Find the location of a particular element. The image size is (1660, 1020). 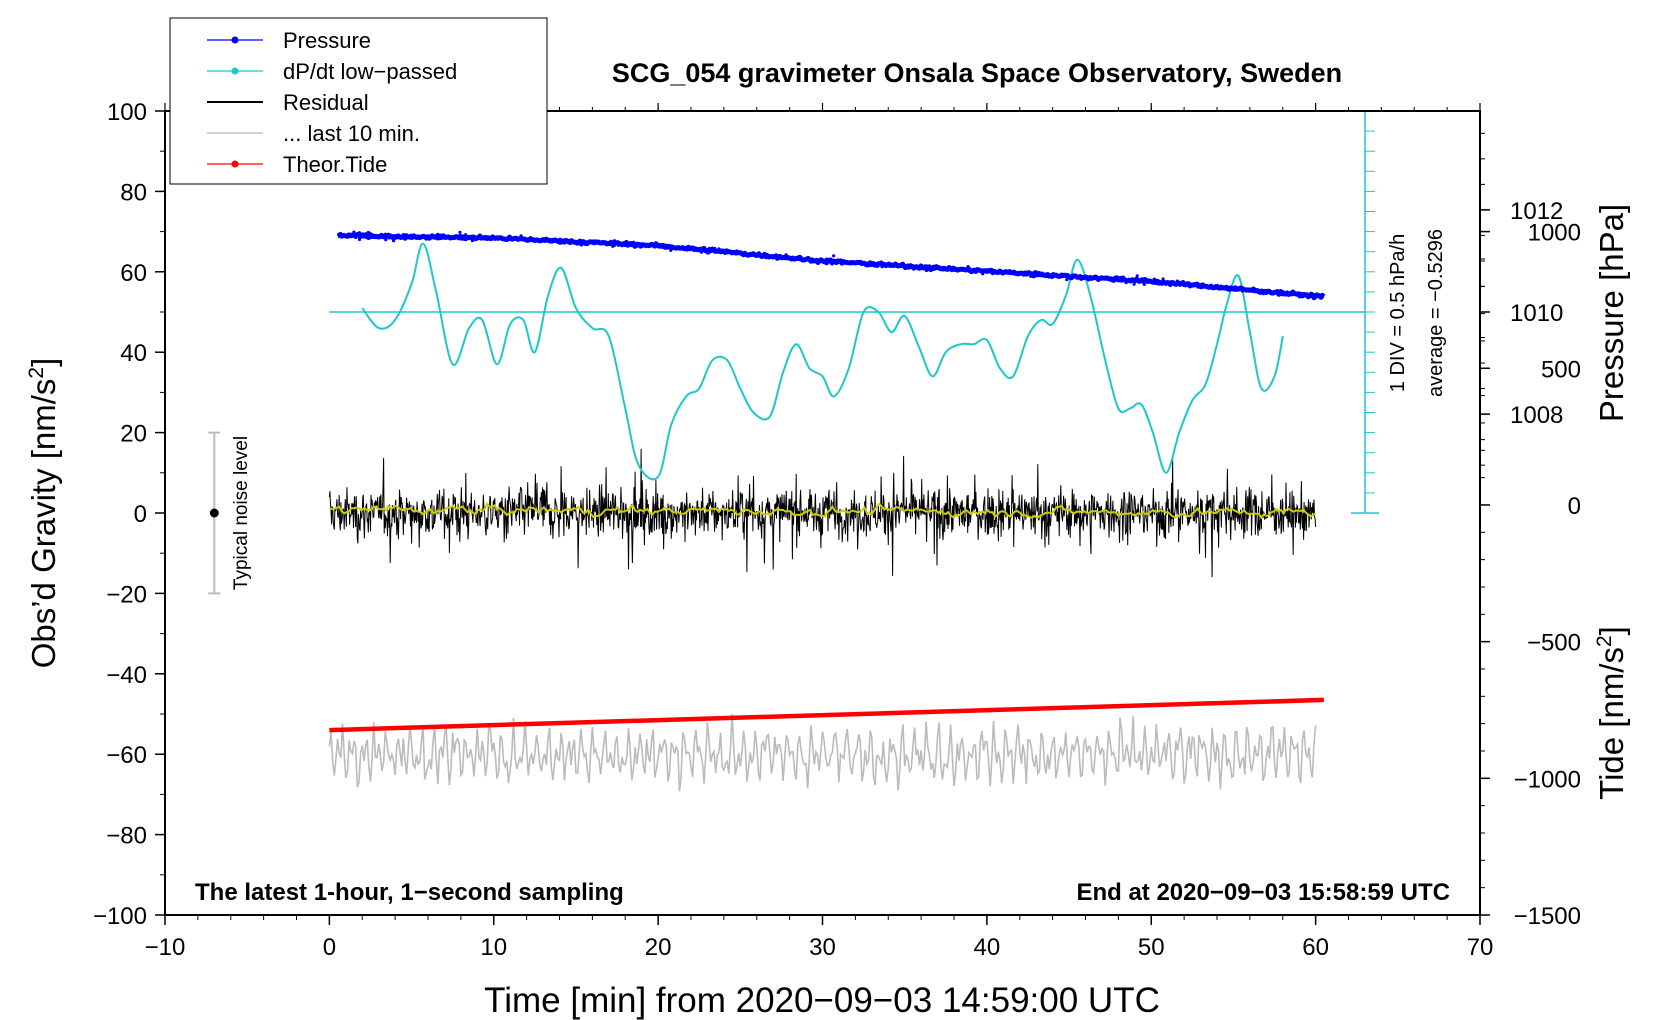

y-axis-label-left: Obs’d Gravity [nm/s2] is located at coordinates (43, 513).